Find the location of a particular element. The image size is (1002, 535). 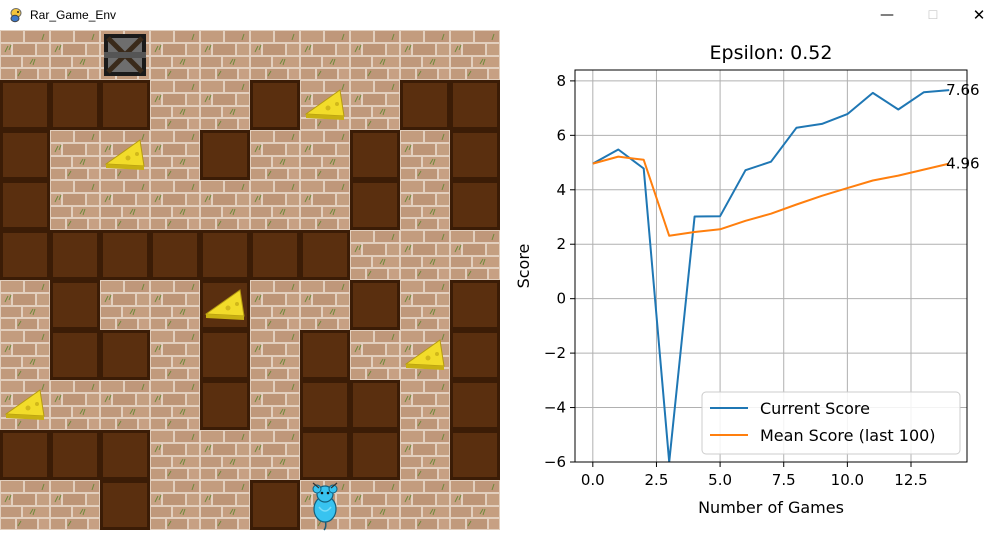

x-axis-label: Number of Games is located at coordinates (771, 507).